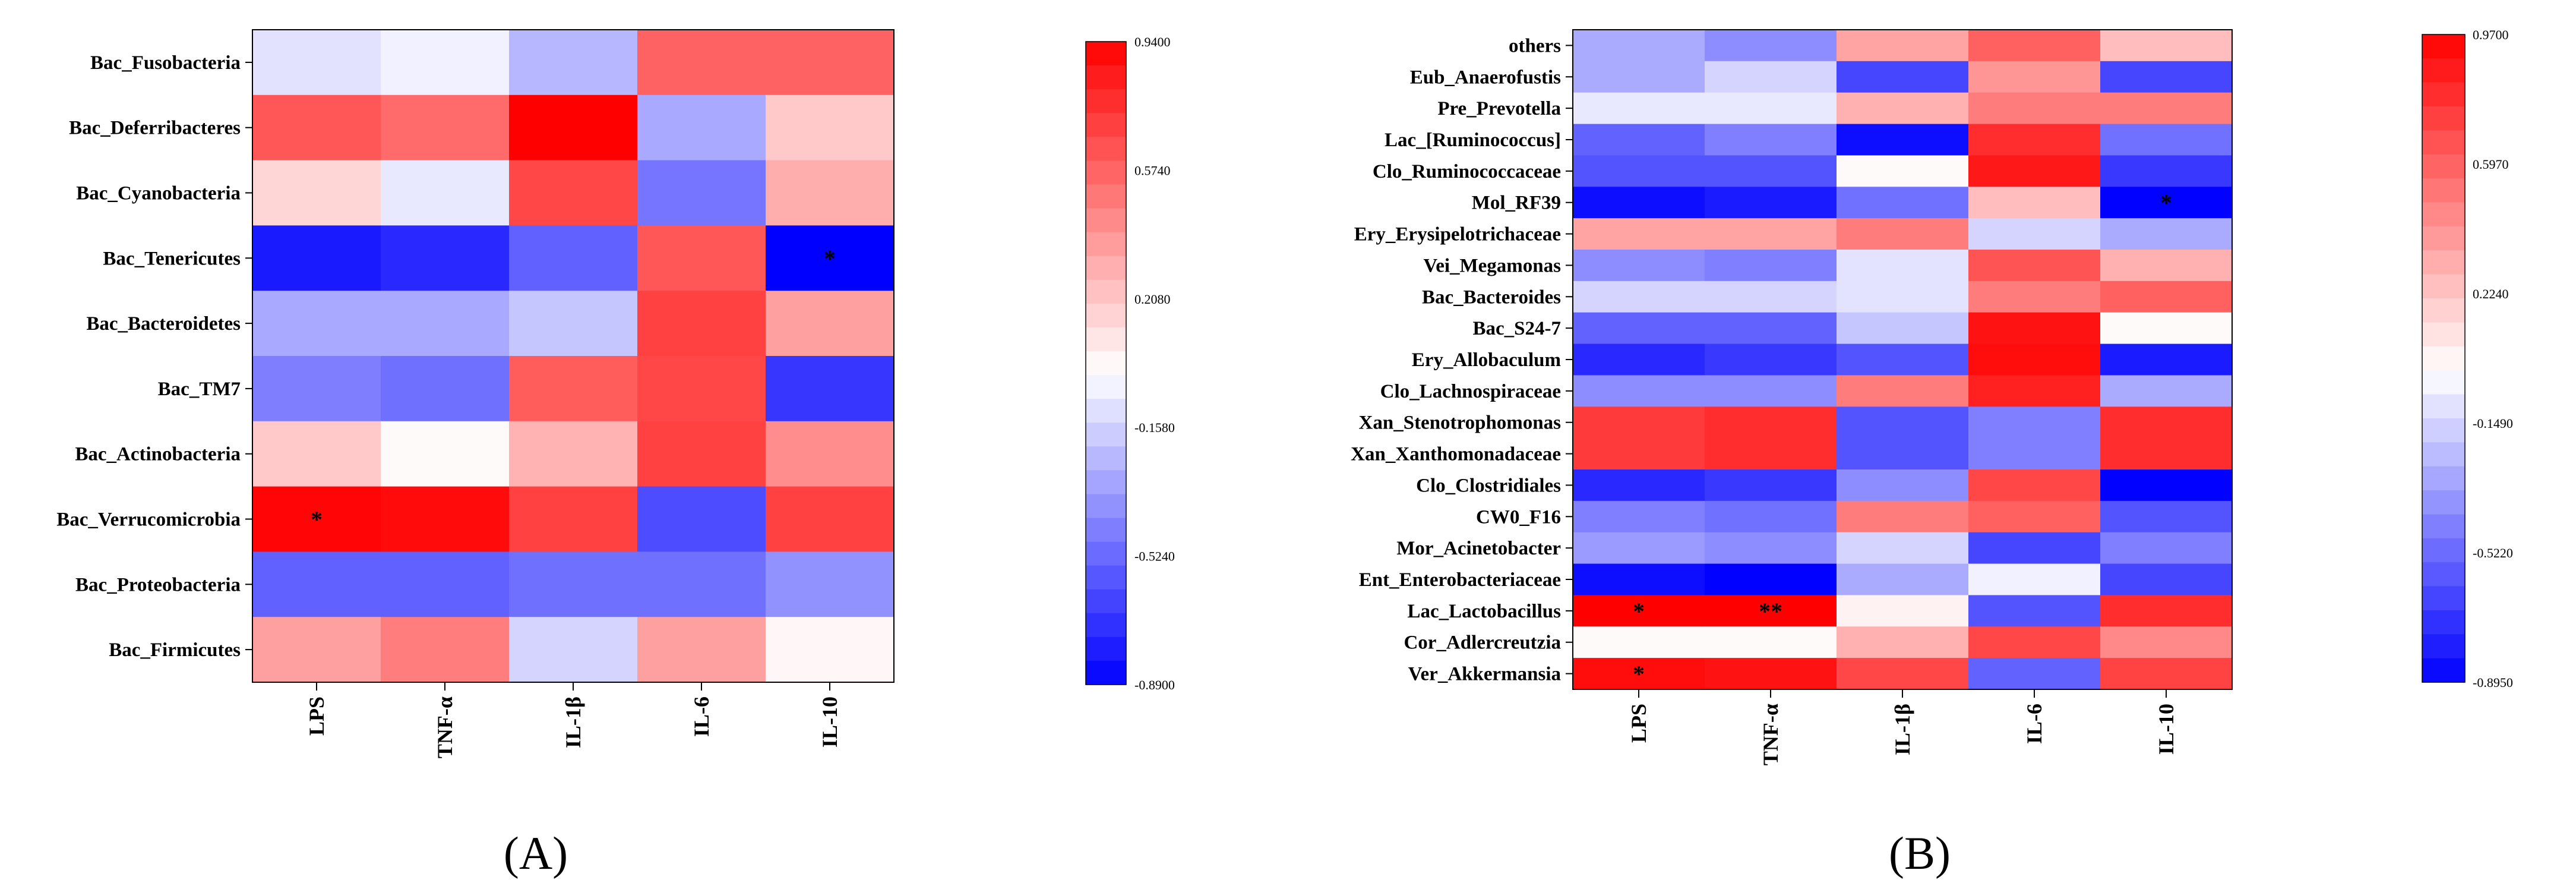 The width and height of the screenshot is (2576, 892). I want to click on colorbar-tick-label: 0.9400, so click(1152, 42).